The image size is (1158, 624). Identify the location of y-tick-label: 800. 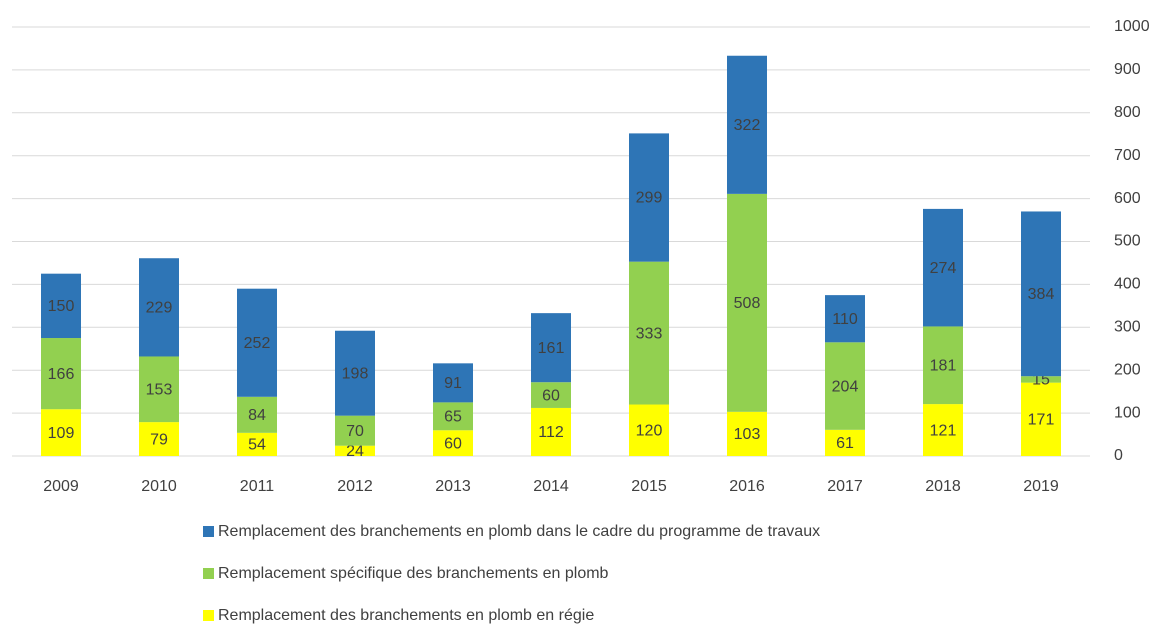
(1127, 112).